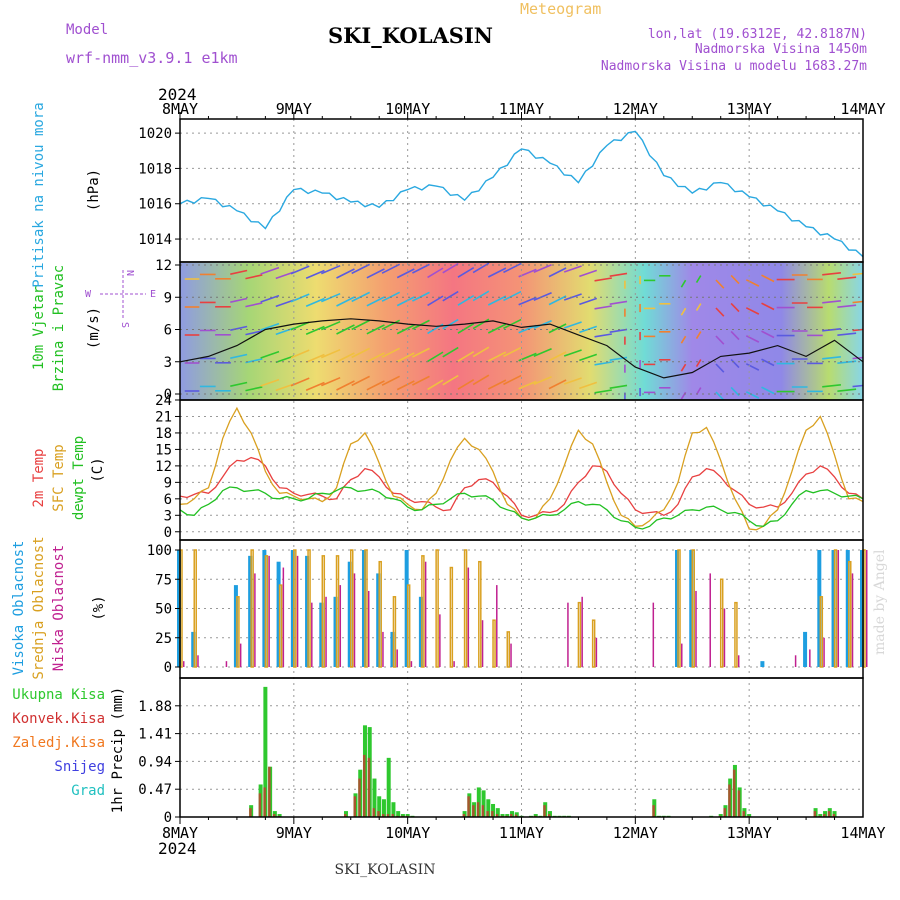 This screenshot has height=900, width=900. Describe the element at coordinates (163, 417) in the screenshot. I see `temperature-y-tick-label: 21` at that location.